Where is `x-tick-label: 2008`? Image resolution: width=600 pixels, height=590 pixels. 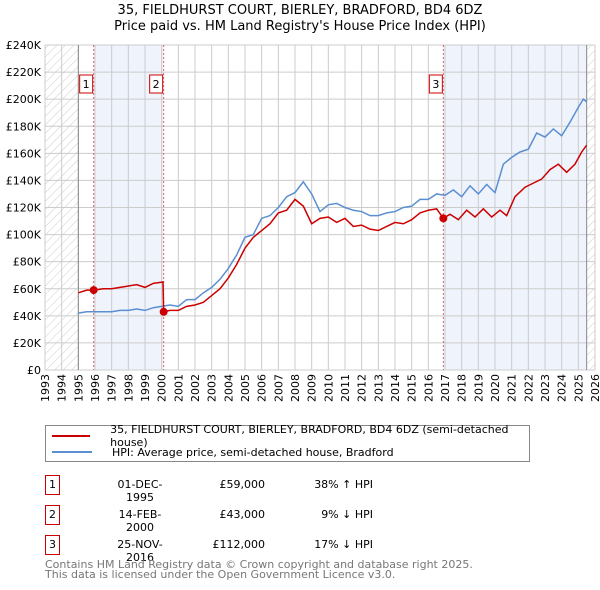
x-tick-label: 2008 is located at coordinates (295, 388).